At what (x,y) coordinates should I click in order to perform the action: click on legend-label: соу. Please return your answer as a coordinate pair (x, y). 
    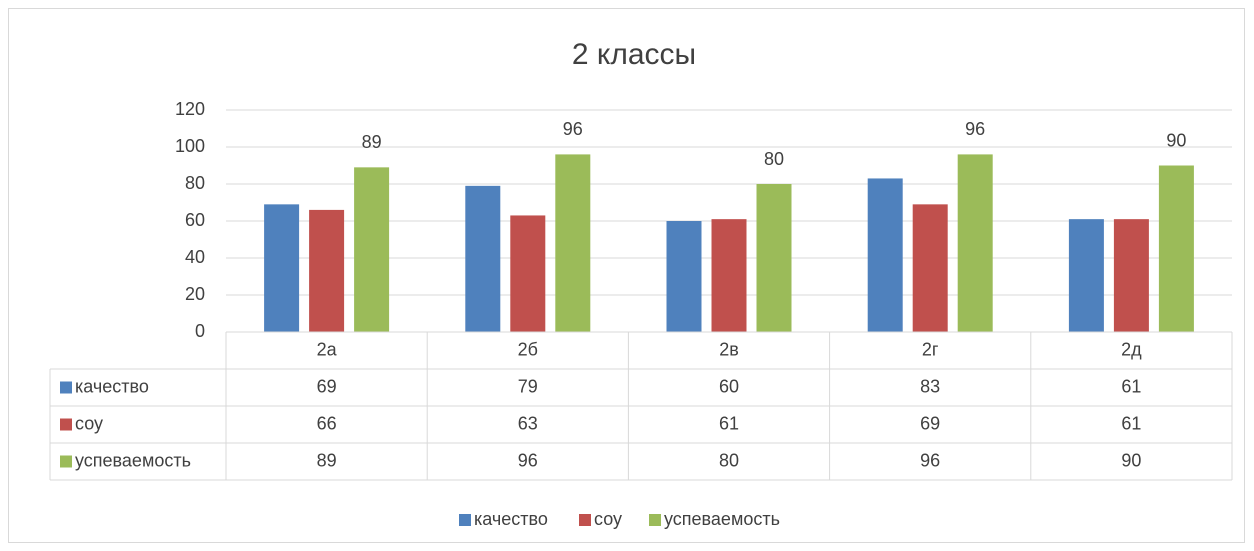
    Looking at the image, I should click on (608, 519).